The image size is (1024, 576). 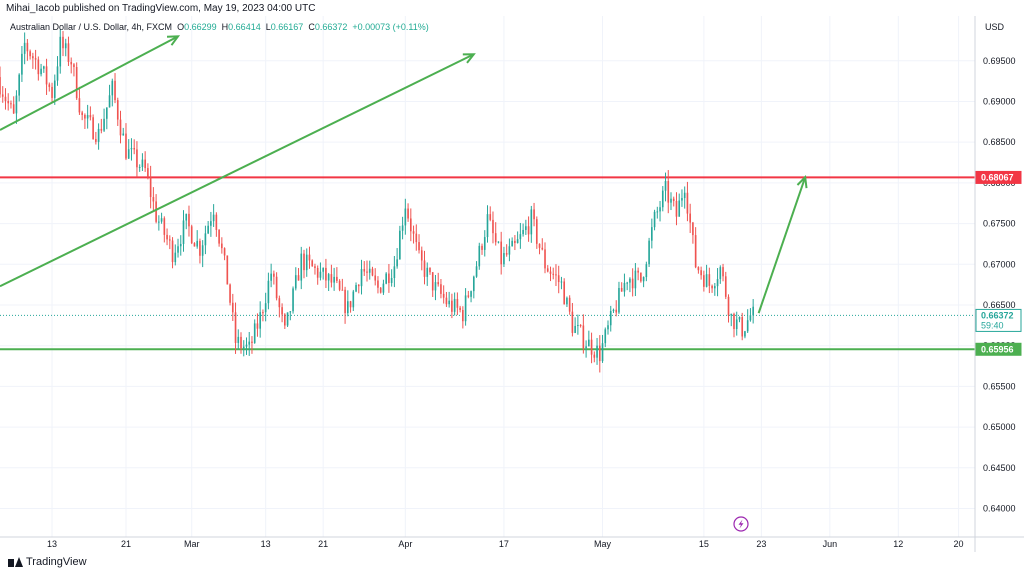 I want to click on close-label: C, so click(x=311, y=27).